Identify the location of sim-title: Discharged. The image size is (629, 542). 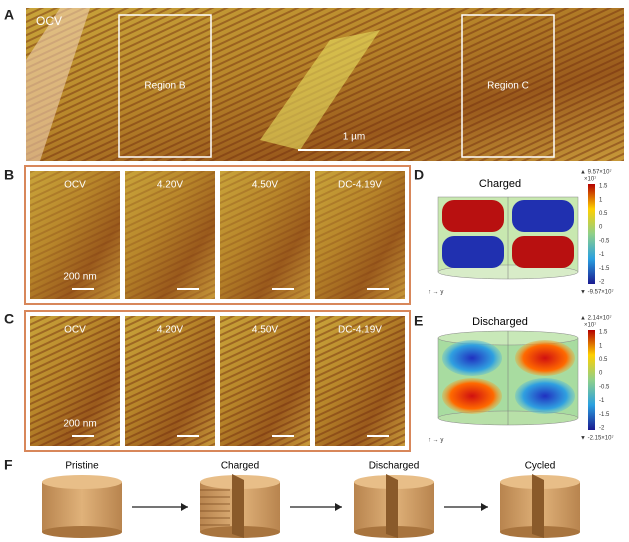
(500, 322).